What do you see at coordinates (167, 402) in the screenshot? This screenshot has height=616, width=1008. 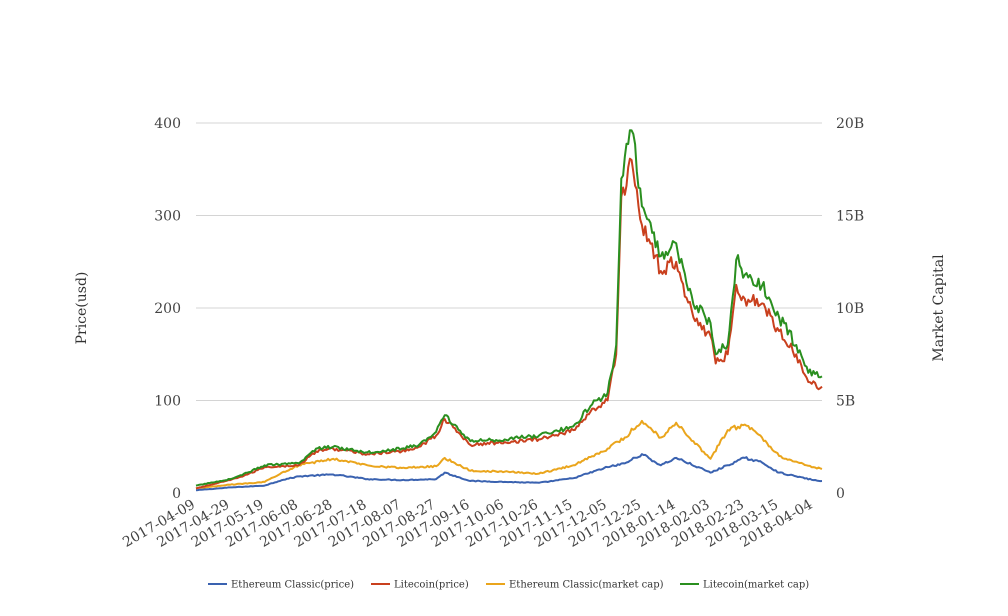 I see `y-left-tick-label: 100` at bounding box center [167, 402].